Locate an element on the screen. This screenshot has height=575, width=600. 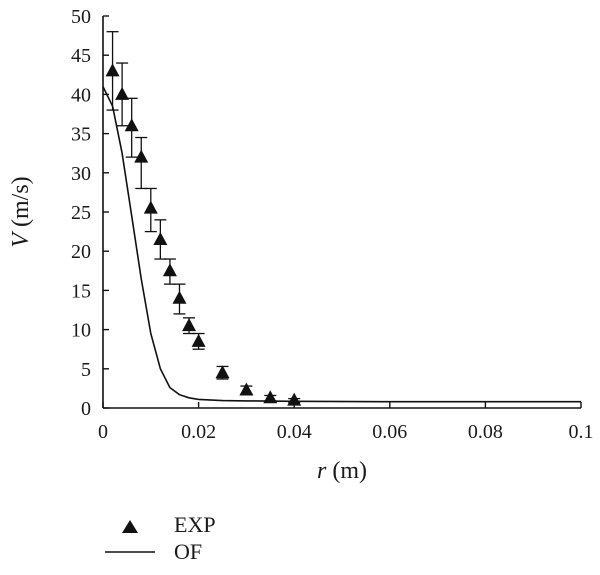
x-tick-label: 0.04 is located at coordinates (294, 432).